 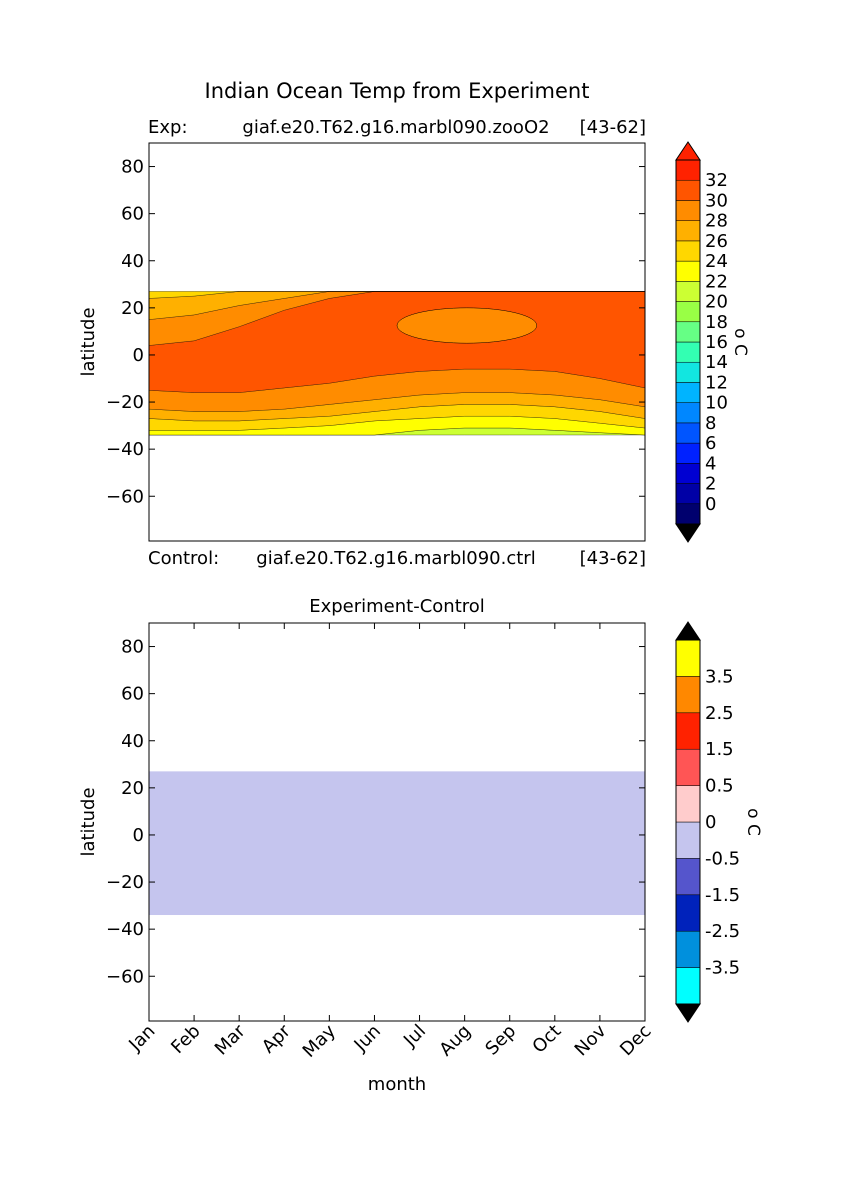 I want to click on experiment-ytick-label: 80, so click(x=132, y=167).